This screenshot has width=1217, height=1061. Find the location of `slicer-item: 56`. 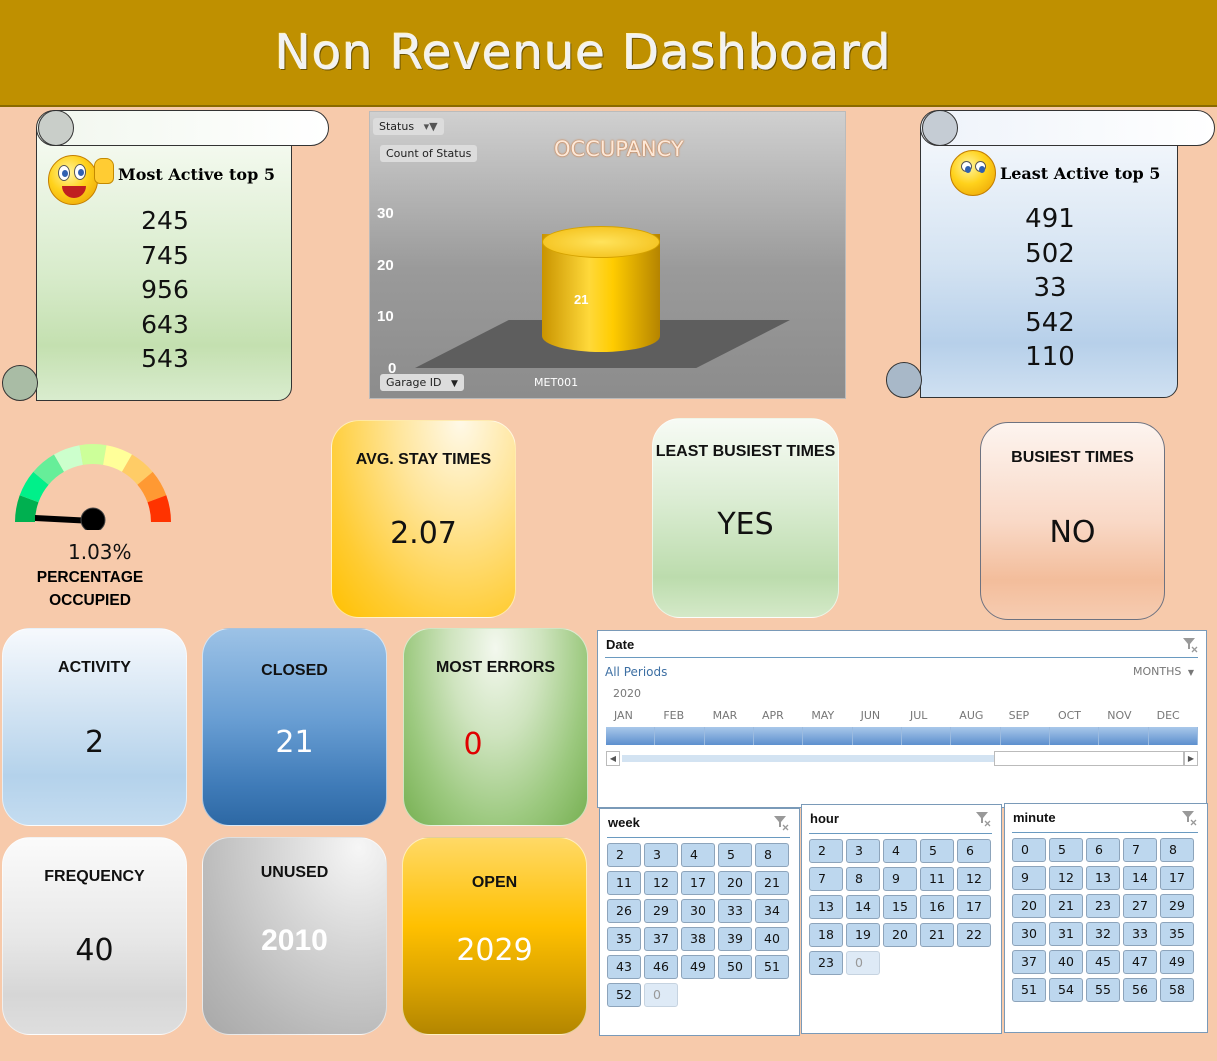

slicer-item: 56 is located at coordinates (1140, 990).